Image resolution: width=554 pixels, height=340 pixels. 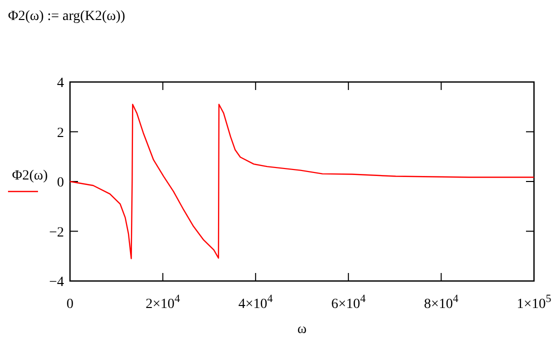 What do you see at coordinates (60, 183) in the screenshot?
I see `y-tick-label: 0` at bounding box center [60, 183].